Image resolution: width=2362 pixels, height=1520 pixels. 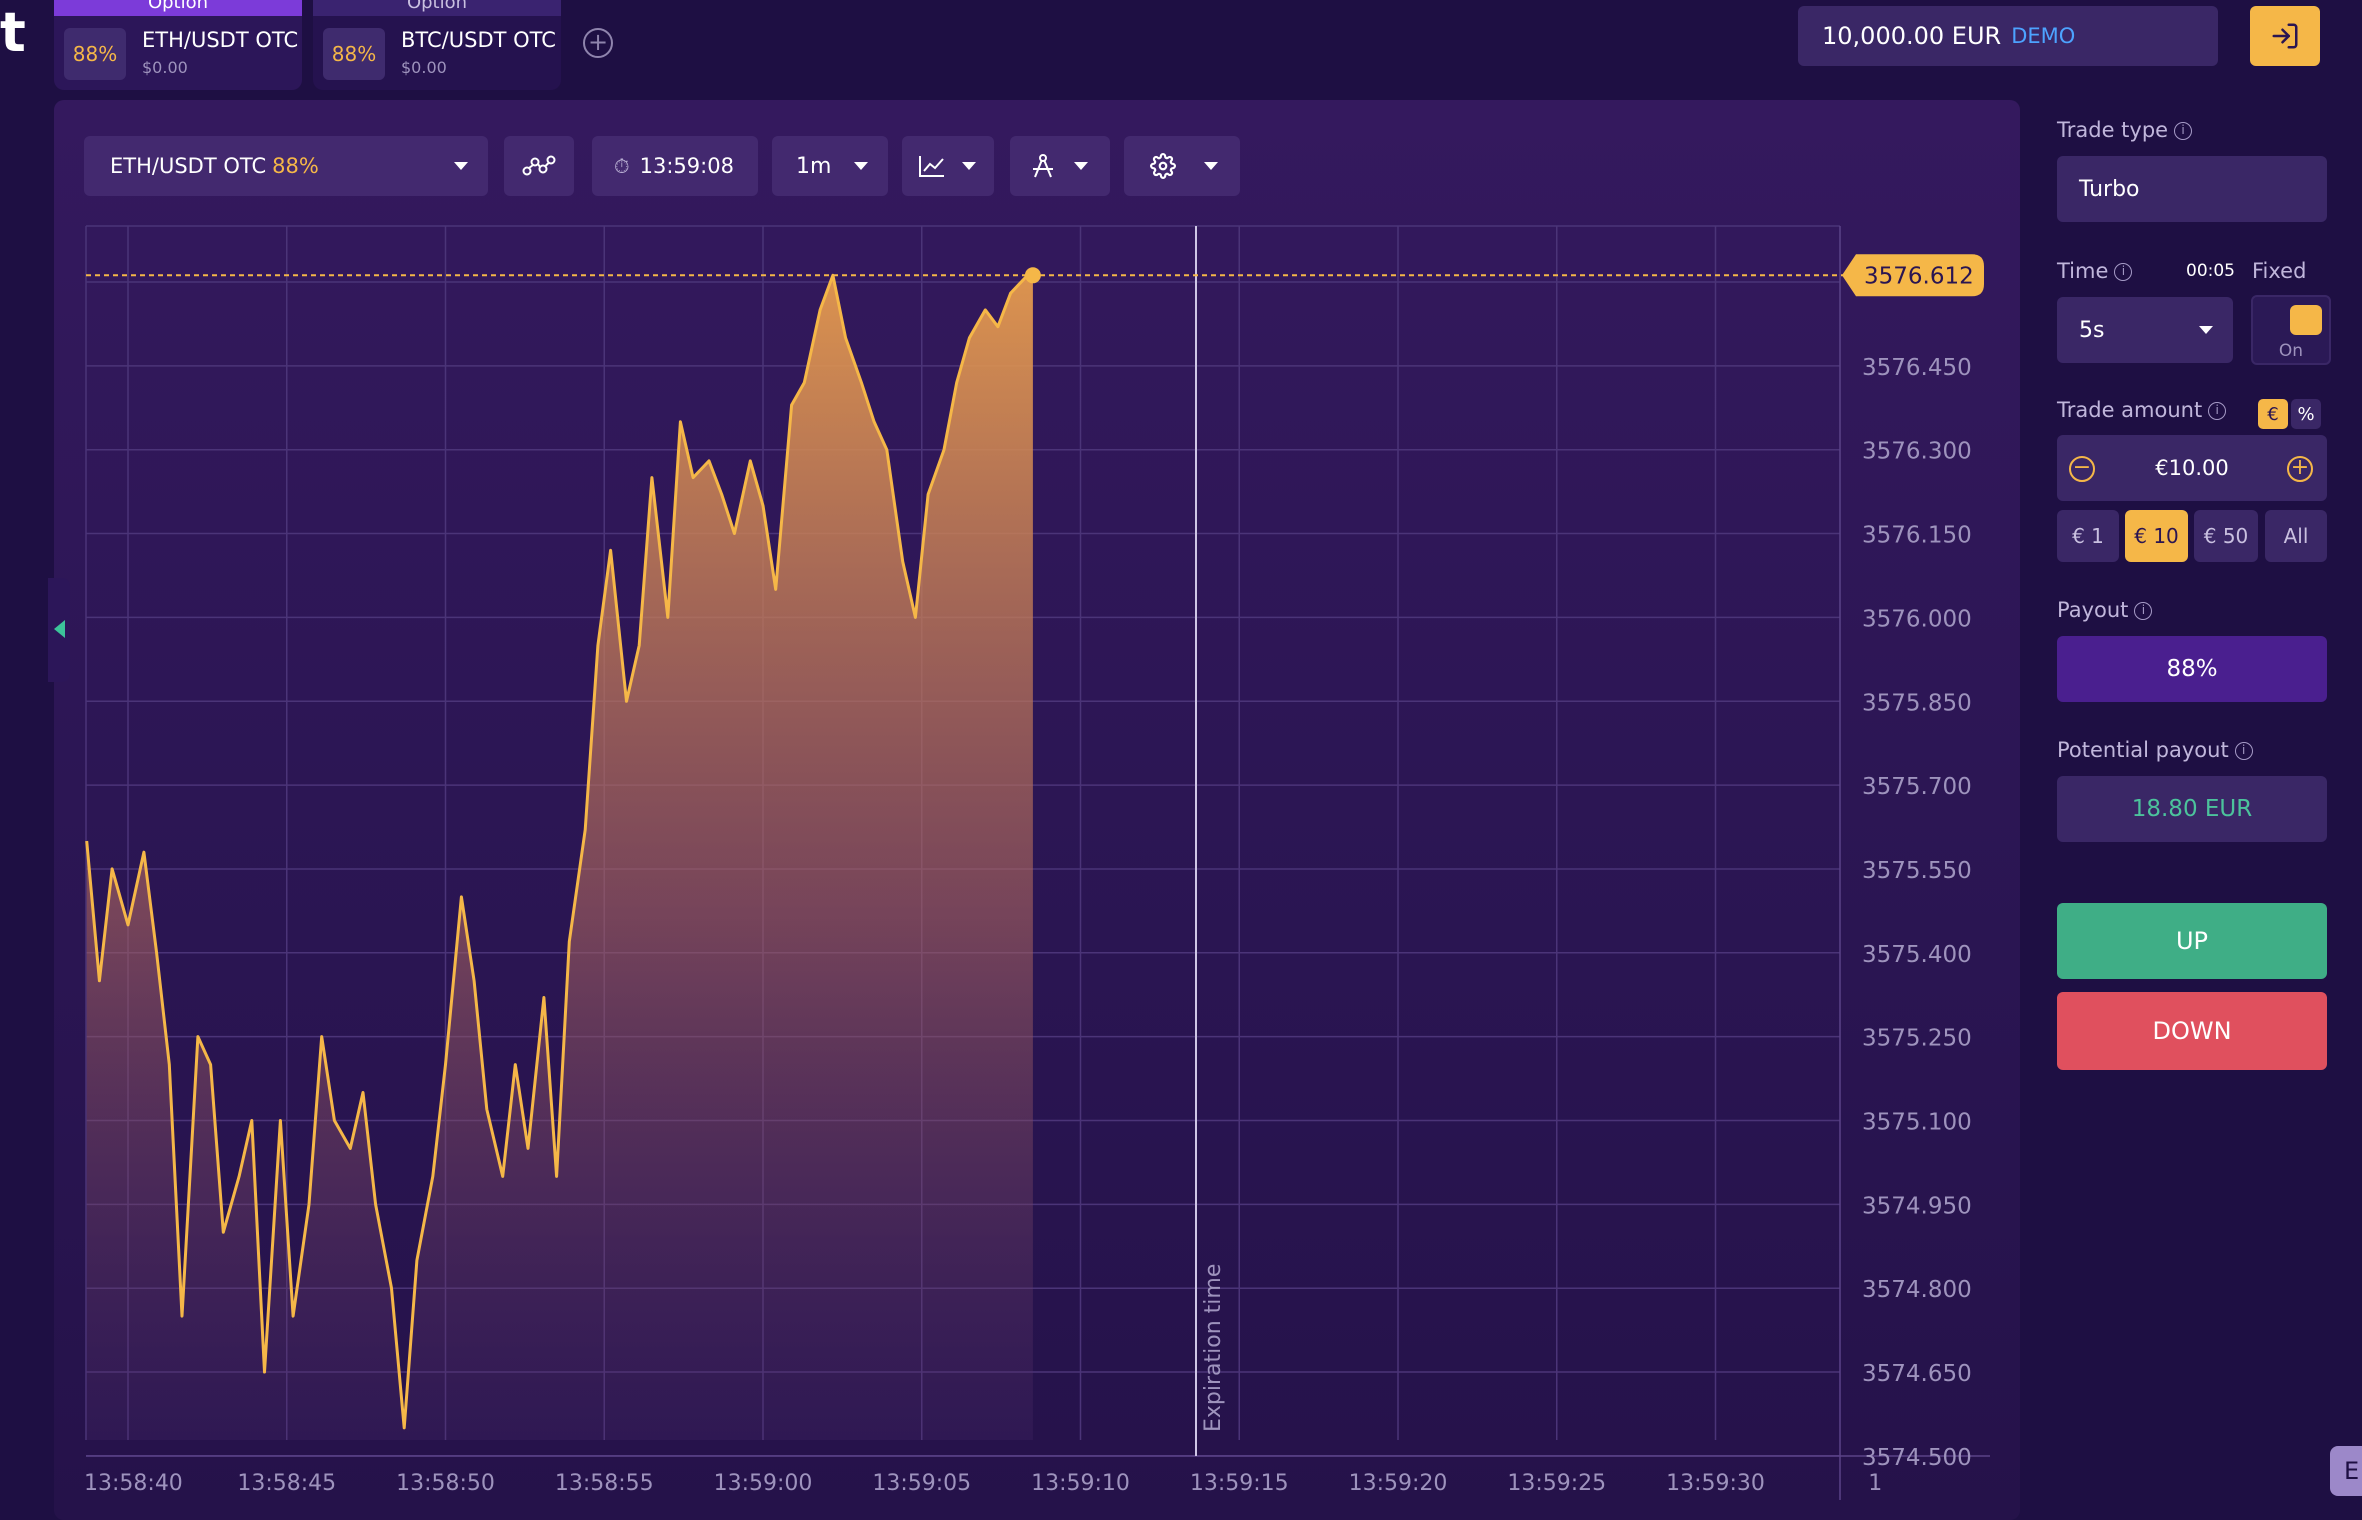 What do you see at coordinates (295, 166) in the screenshot?
I see `symbol-payout: 88%` at bounding box center [295, 166].